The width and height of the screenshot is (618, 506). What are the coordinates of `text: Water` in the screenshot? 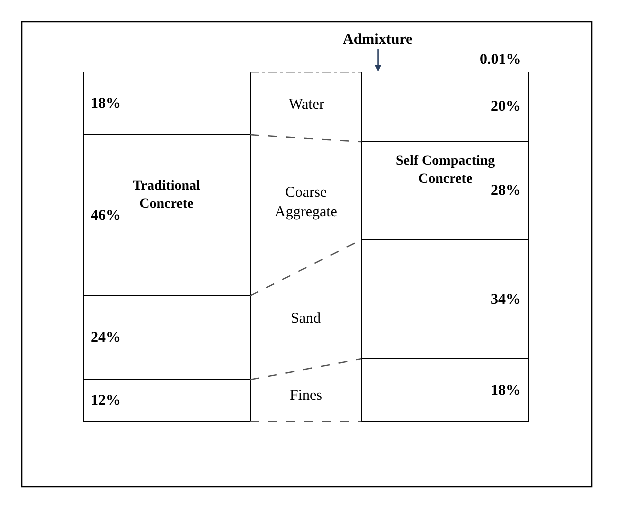 It's located at (306, 105).